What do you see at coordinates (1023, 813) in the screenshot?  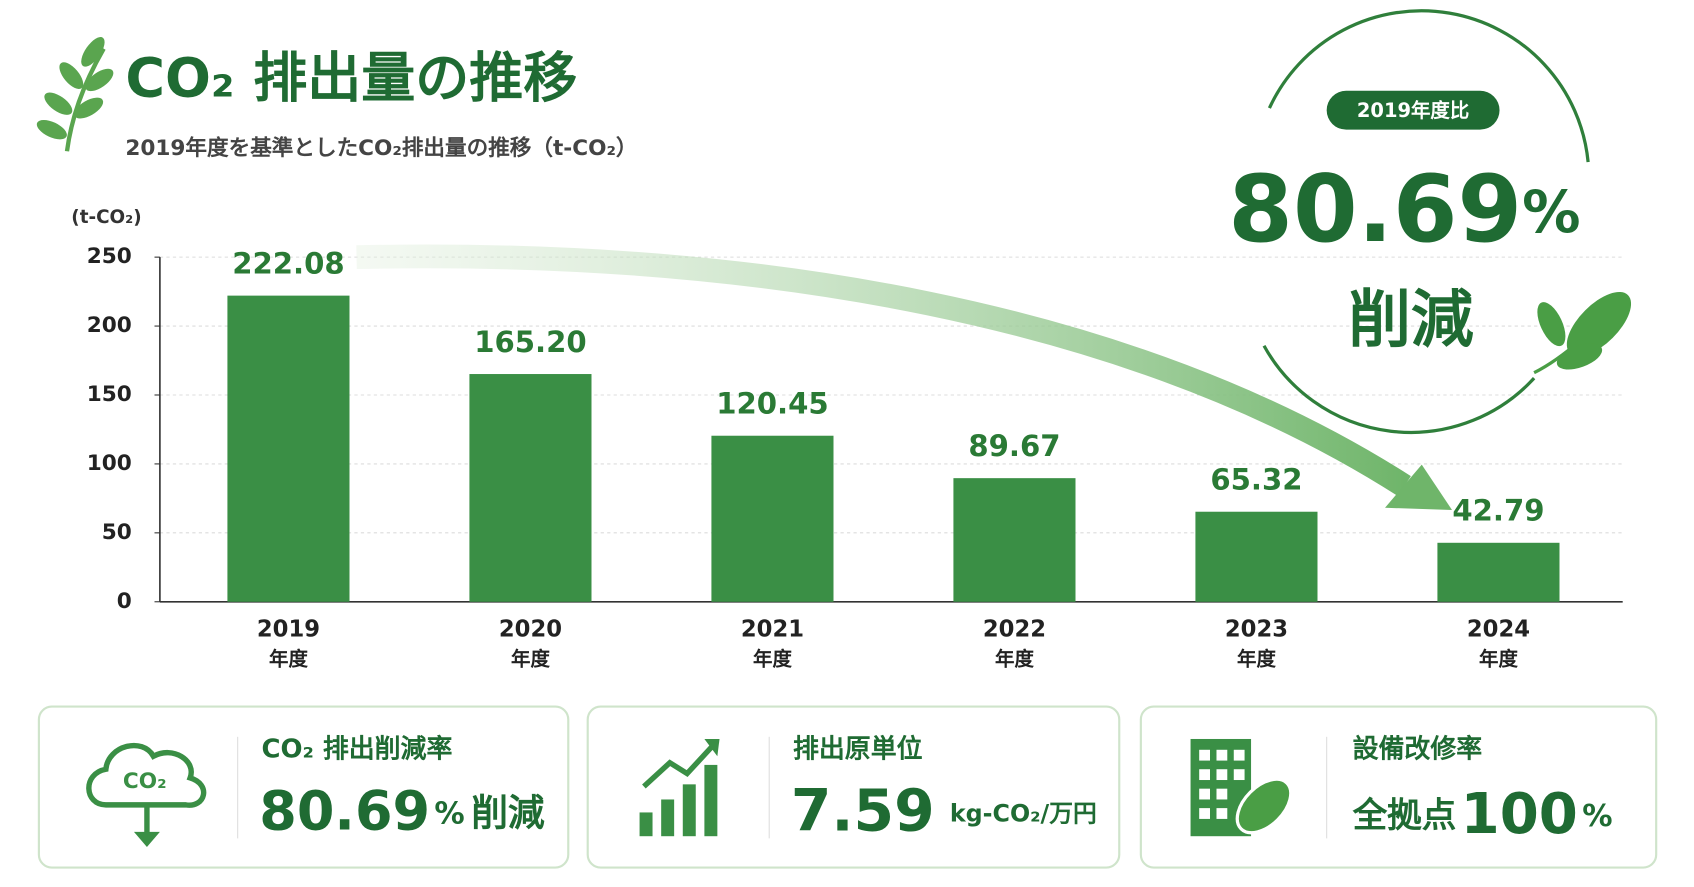 I see `card-unit: kg-CO₂/万円` at bounding box center [1023, 813].